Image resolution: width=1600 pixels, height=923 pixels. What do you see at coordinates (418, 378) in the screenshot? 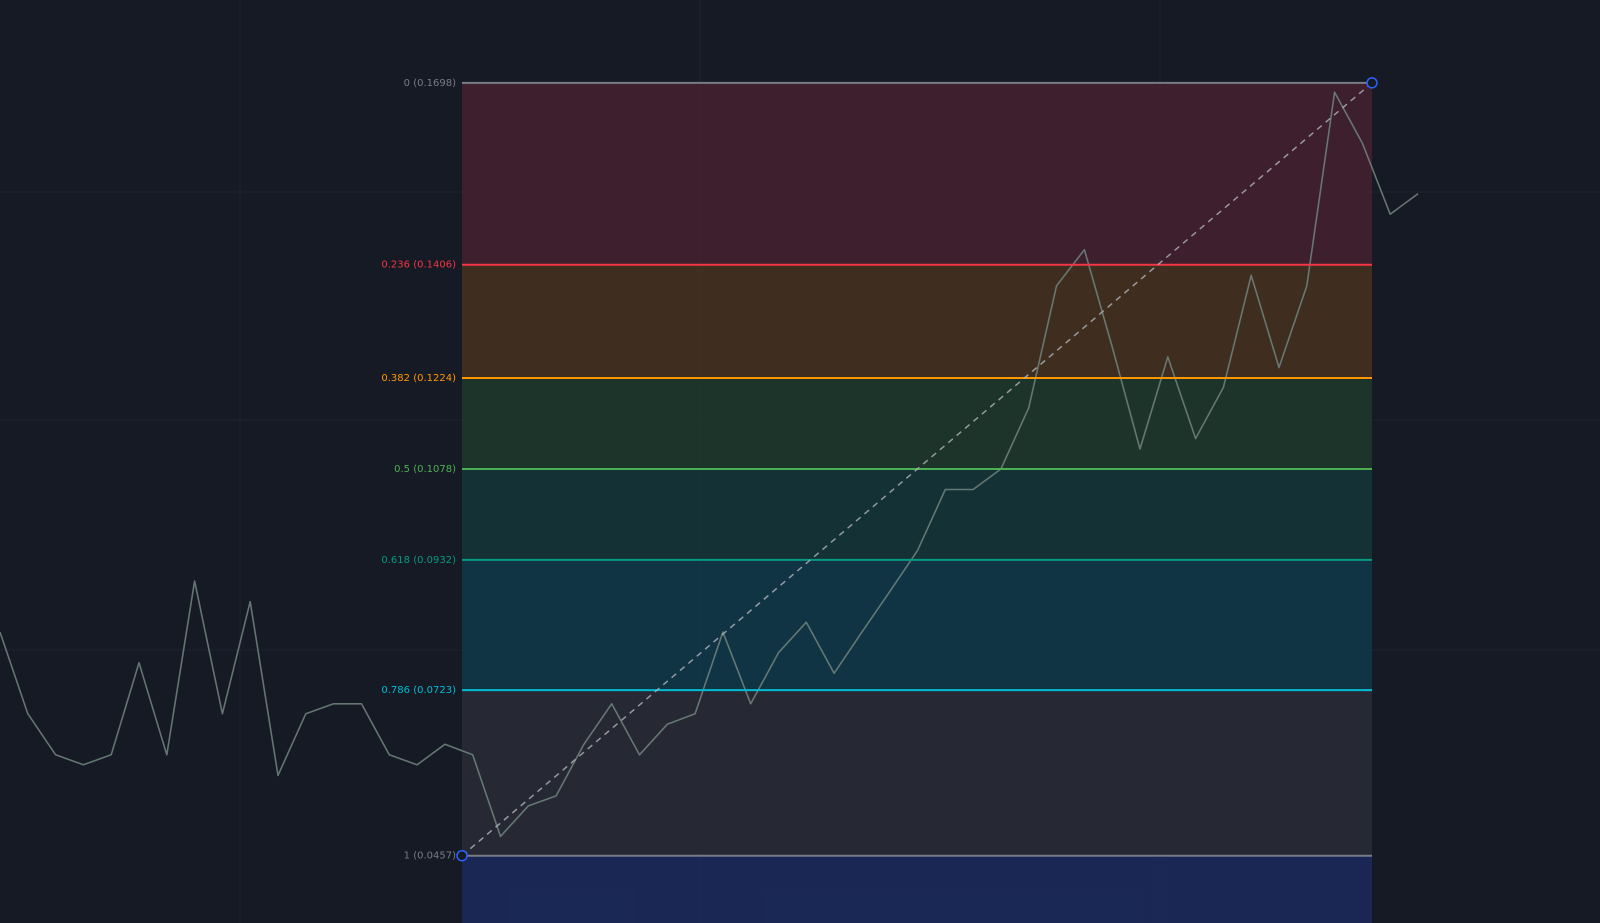
I see `fib-level-label: 0.382 (0.1224)` at bounding box center [418, 378].